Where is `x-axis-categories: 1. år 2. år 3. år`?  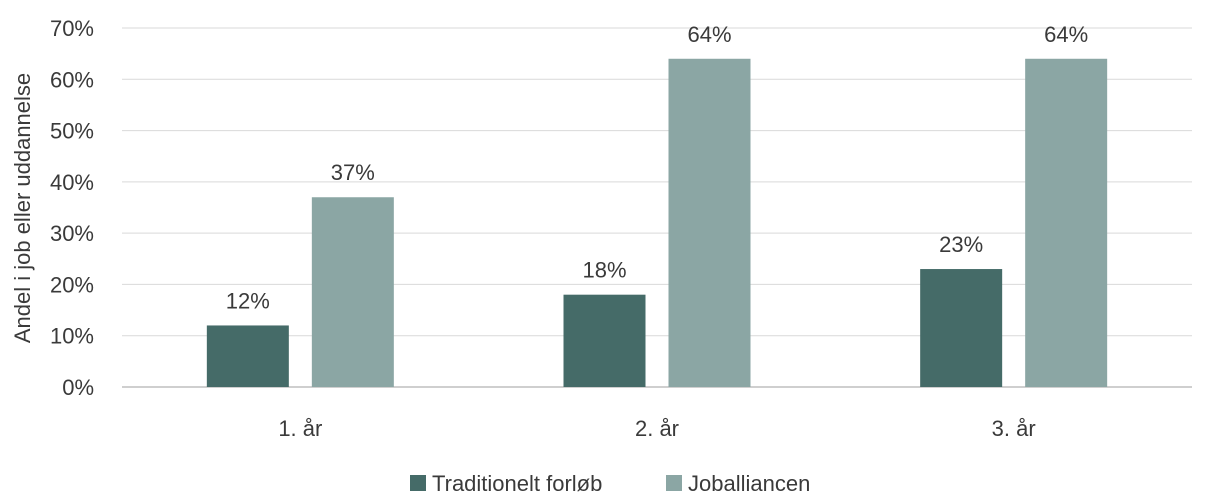
x-axis-categories: 1. år 2. år 3. år is located at coordinates (656, 428).